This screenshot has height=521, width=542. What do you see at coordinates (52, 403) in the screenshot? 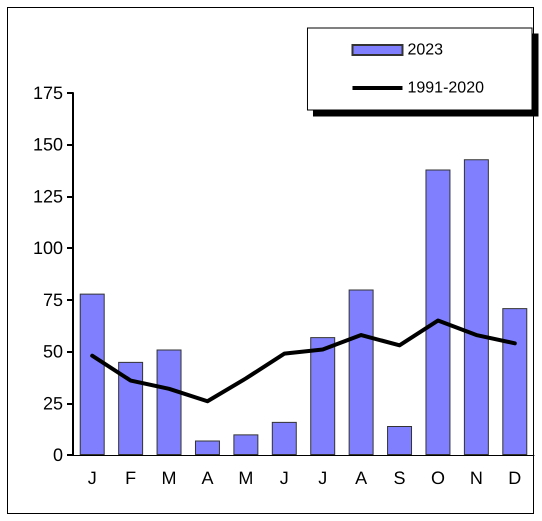
I see `y-tick-label: 25` at bounding box center [52, 403].